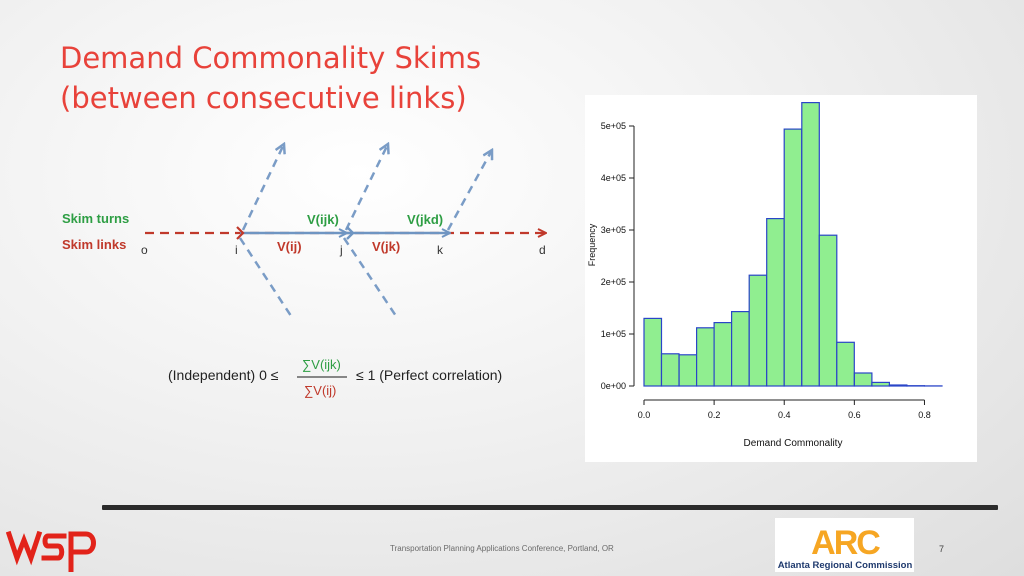  Describe the element at coordinates (263, 98) in the screenshot. I see `title-line-2: (between consecutive links)` at that location.